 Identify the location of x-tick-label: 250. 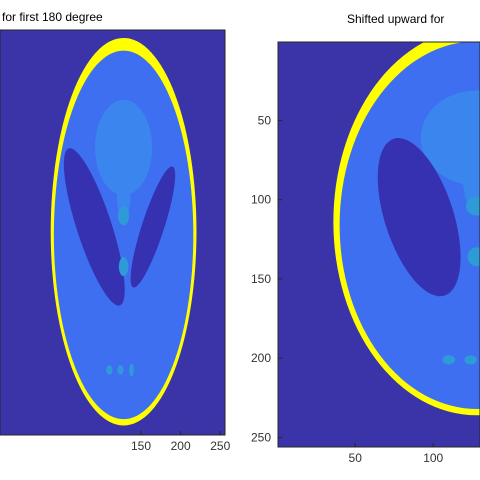
(220, 446).